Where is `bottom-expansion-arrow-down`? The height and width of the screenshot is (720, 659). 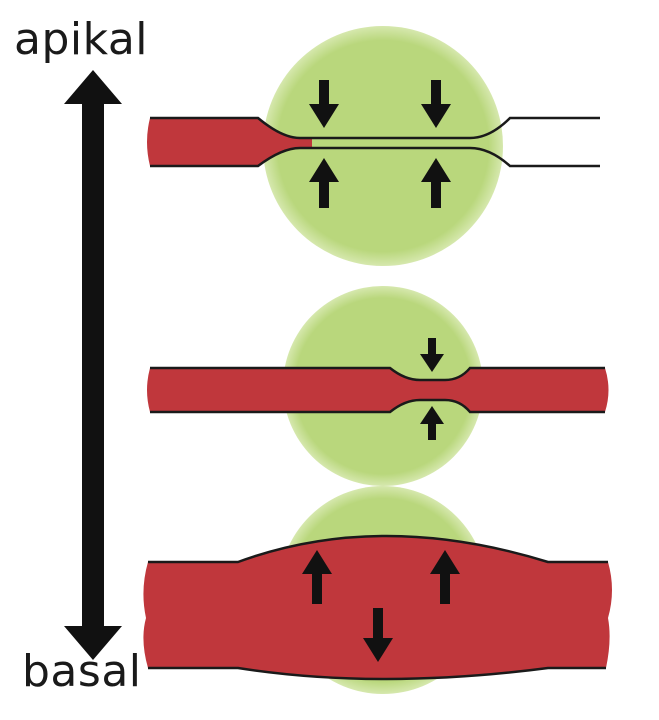
bottom-expansion-arrow-down is located at coordinates (378, 635).